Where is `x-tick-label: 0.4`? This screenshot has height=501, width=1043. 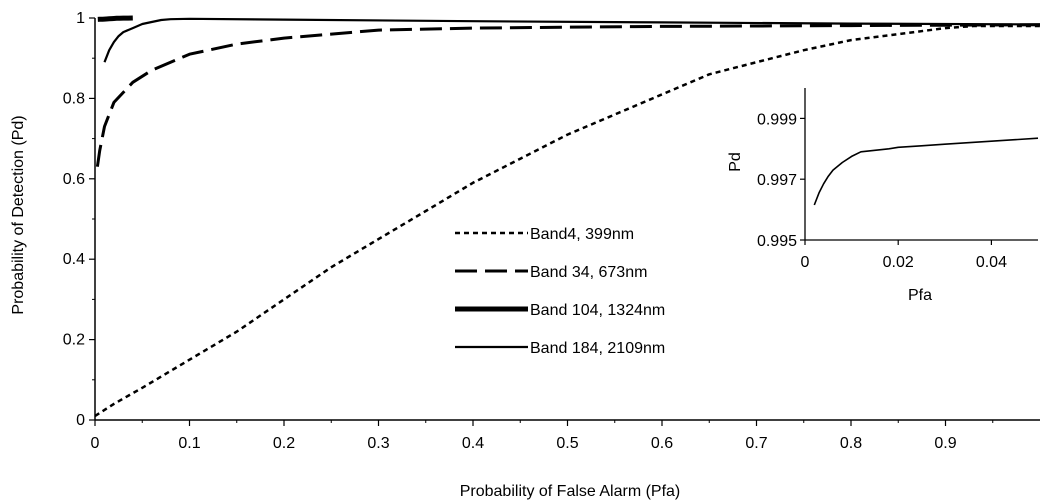
x-tick-label: 0.4 is located at coordinates (473, 443).